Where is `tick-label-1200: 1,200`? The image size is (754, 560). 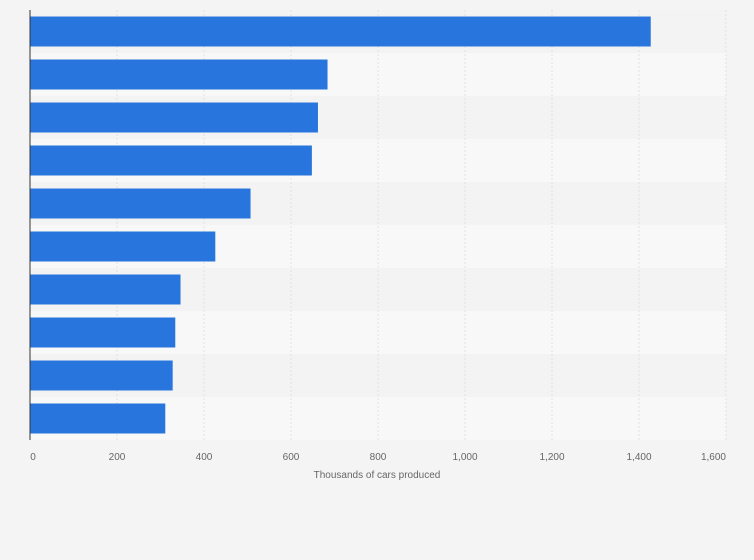
tick-label-1200: 1,200 is located at coordinates (551, 457).